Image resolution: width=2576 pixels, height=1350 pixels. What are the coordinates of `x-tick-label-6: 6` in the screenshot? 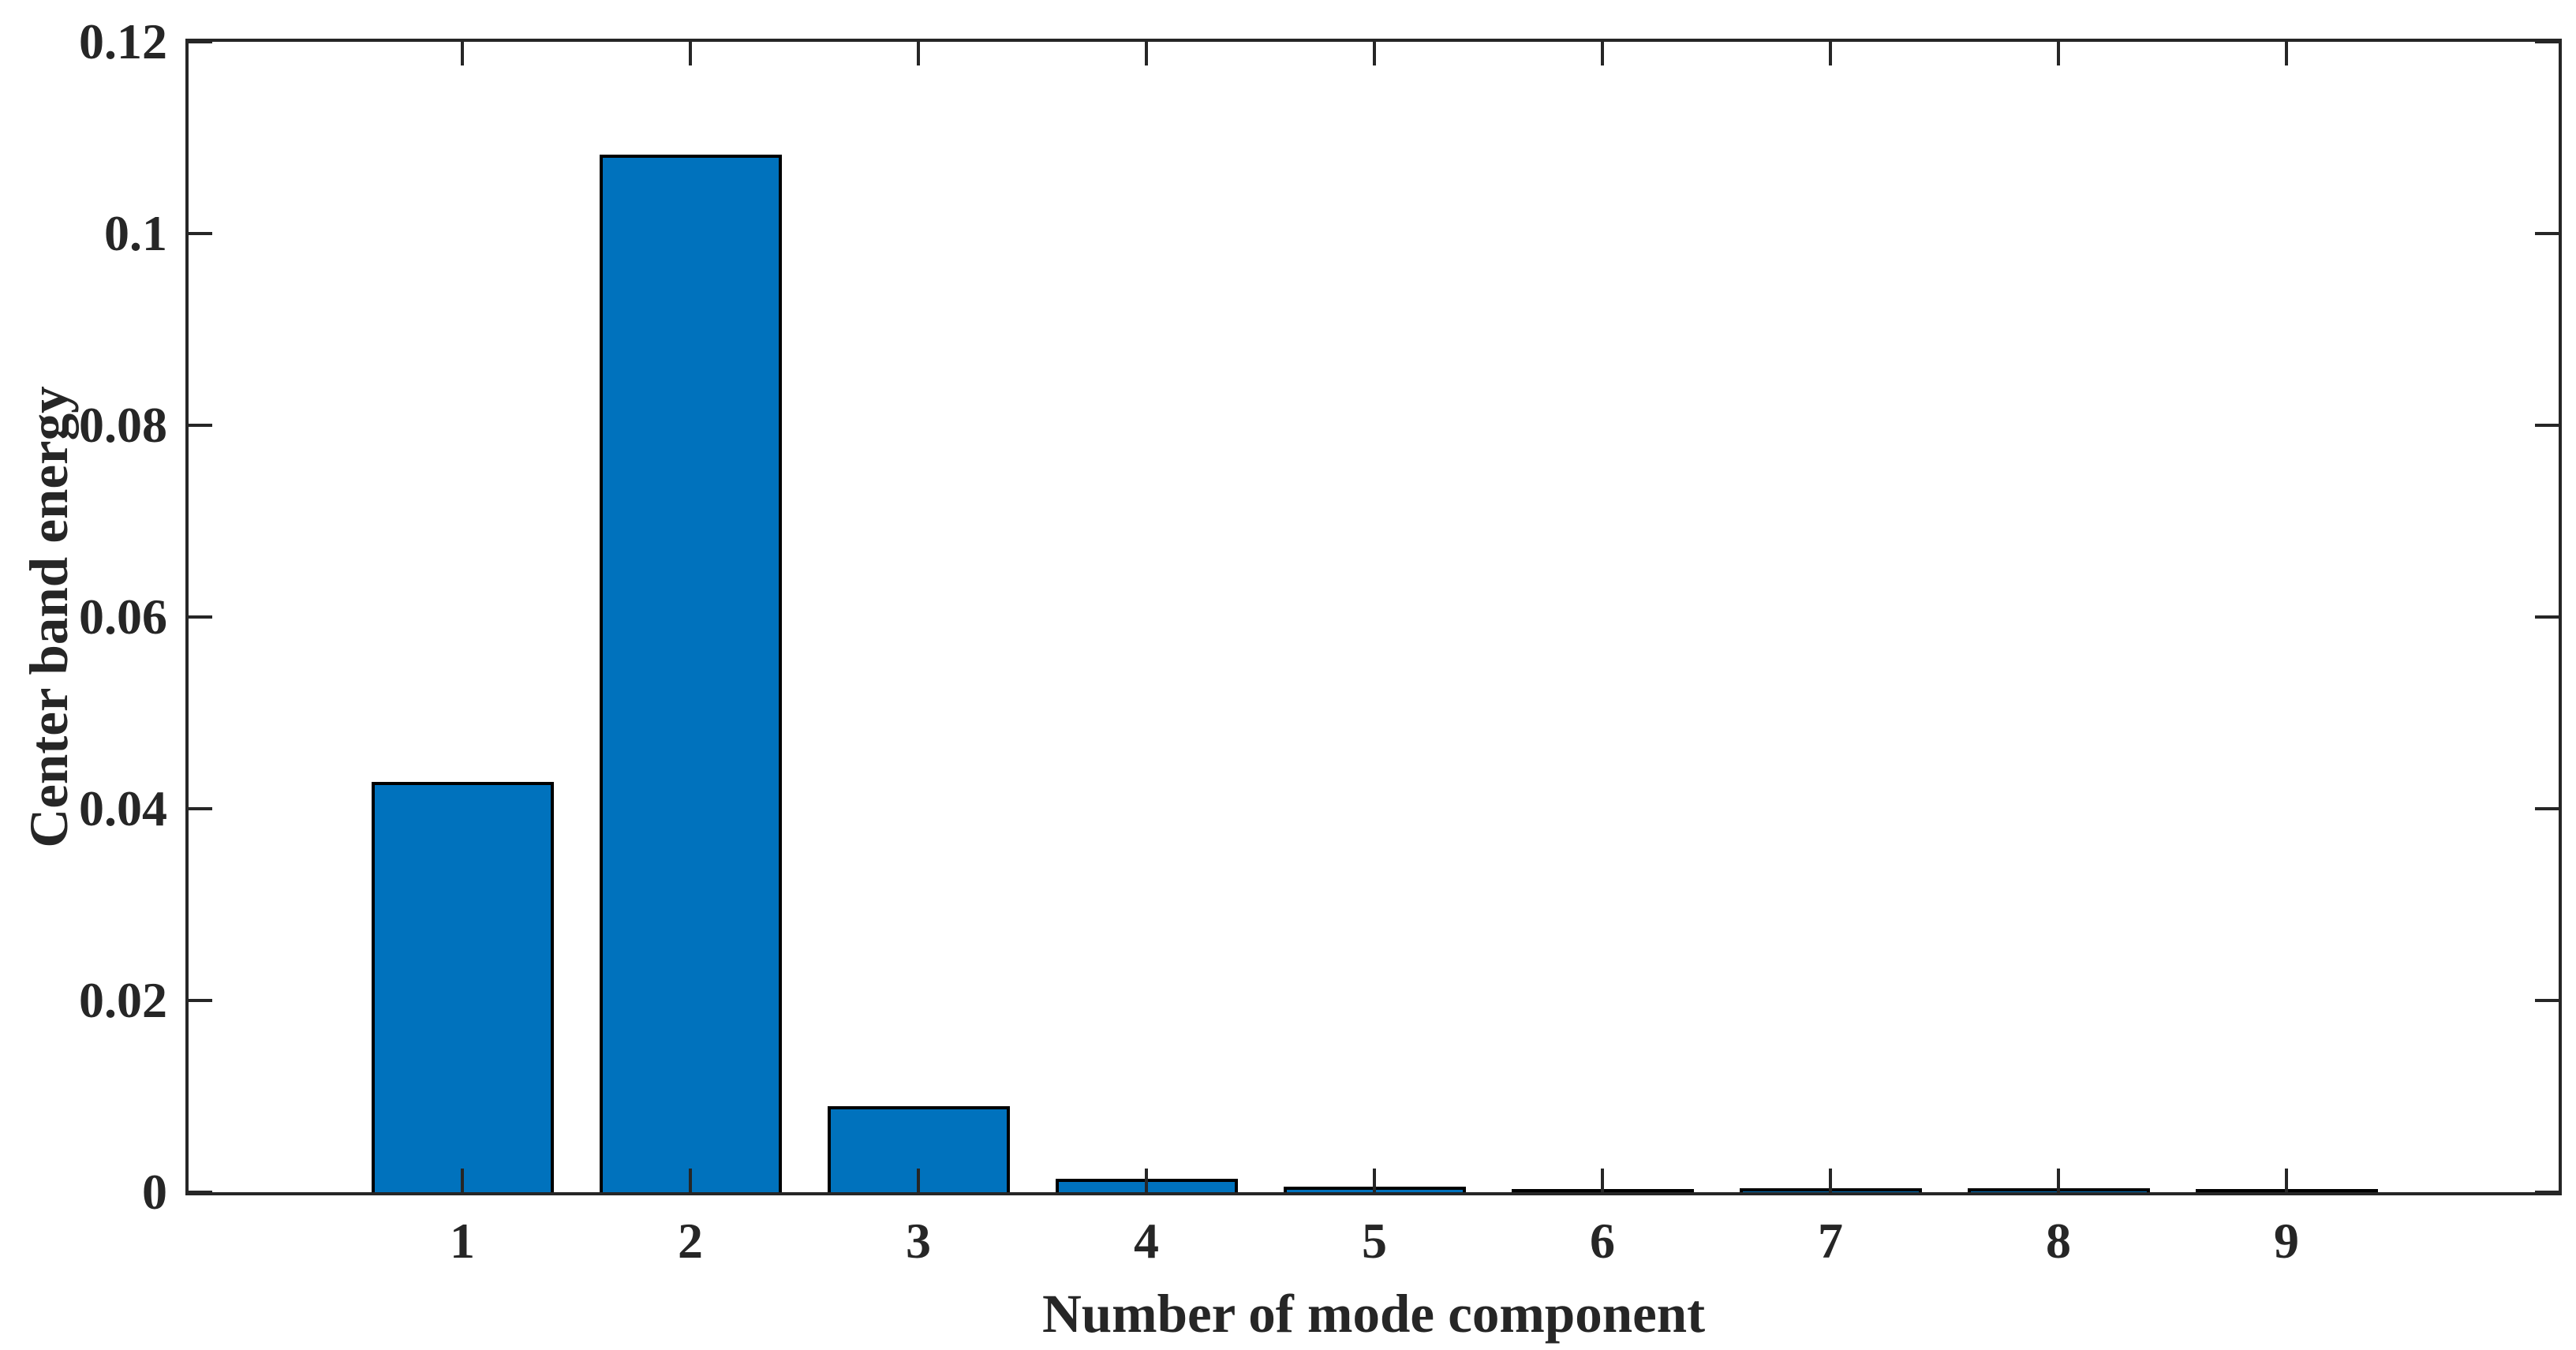 It's located at (1602, 1241).